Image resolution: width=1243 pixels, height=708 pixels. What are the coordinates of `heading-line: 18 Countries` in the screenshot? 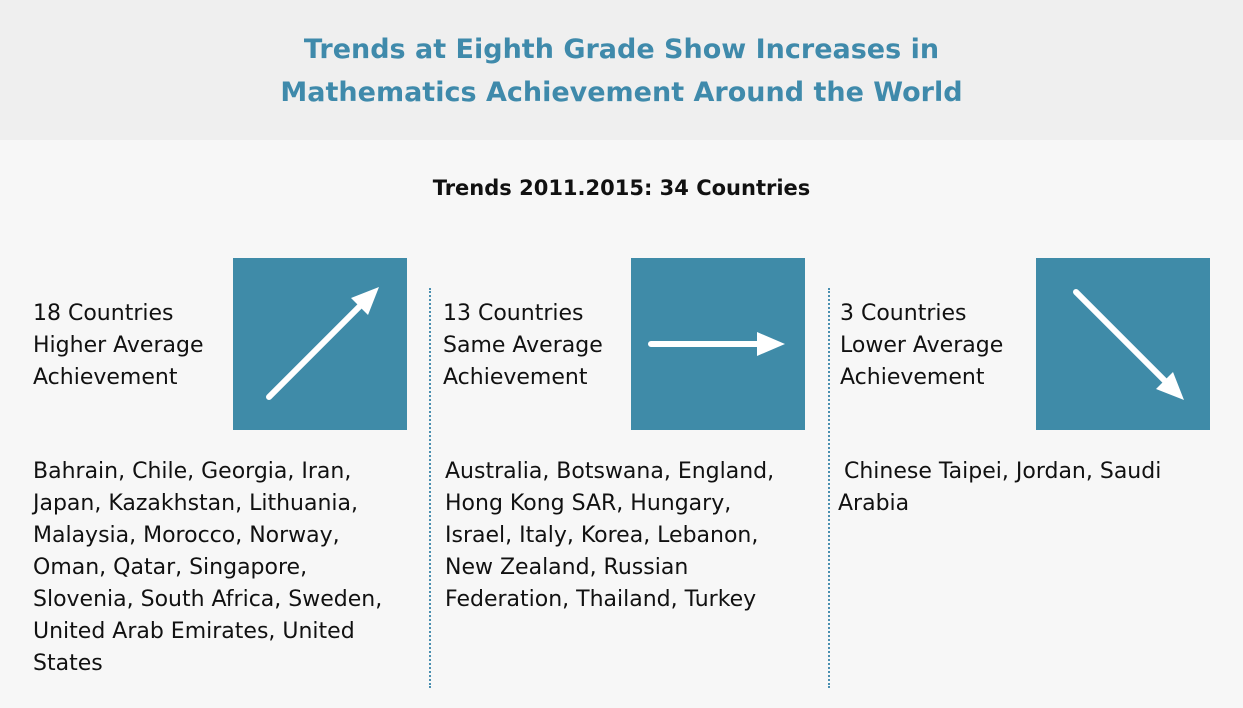 It's located at (103, 313).